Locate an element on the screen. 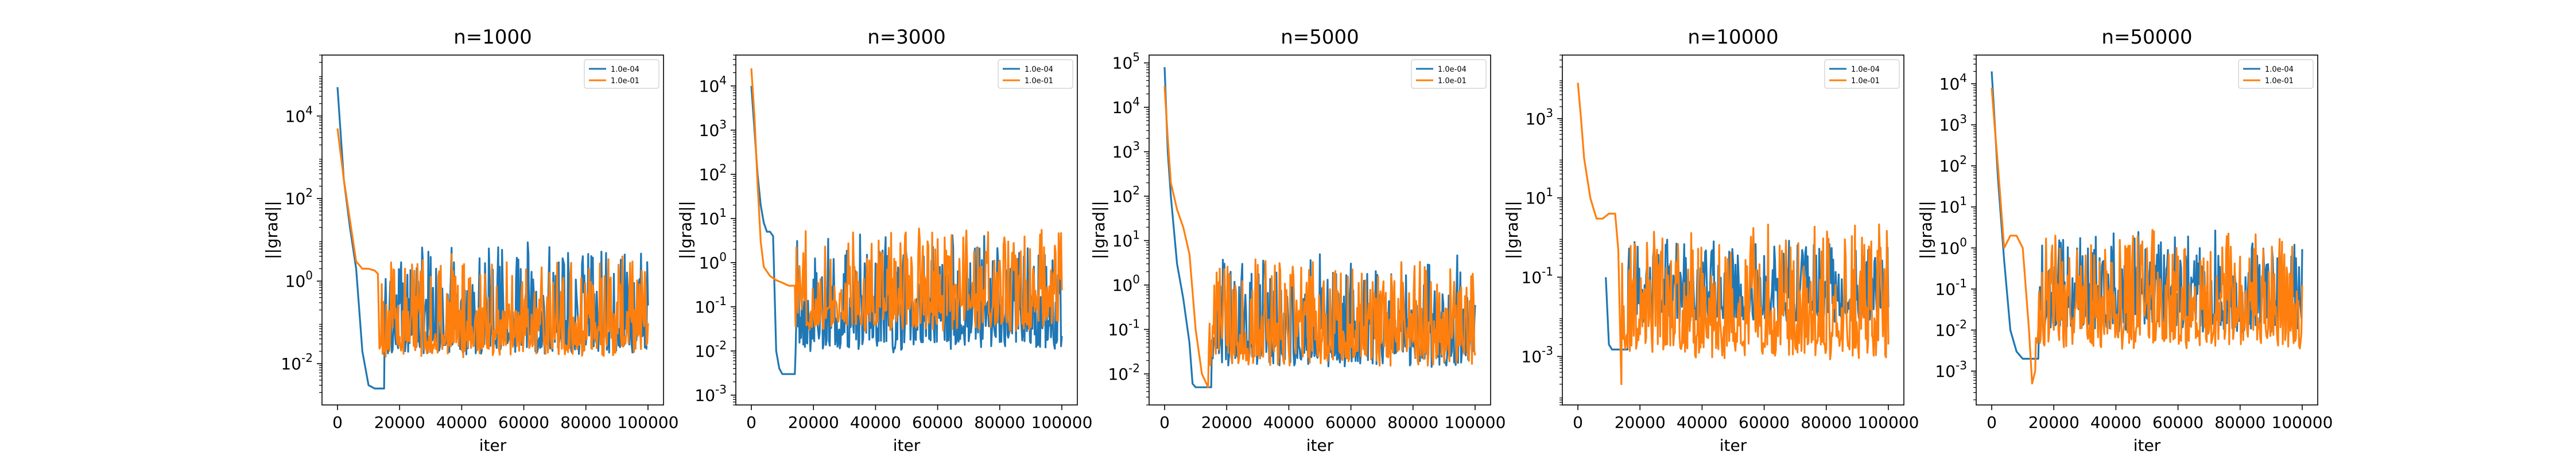 The width and height of the screenshot is (2576, 460). subplot-title: n=5000 is located at coordinates (1320, 37).